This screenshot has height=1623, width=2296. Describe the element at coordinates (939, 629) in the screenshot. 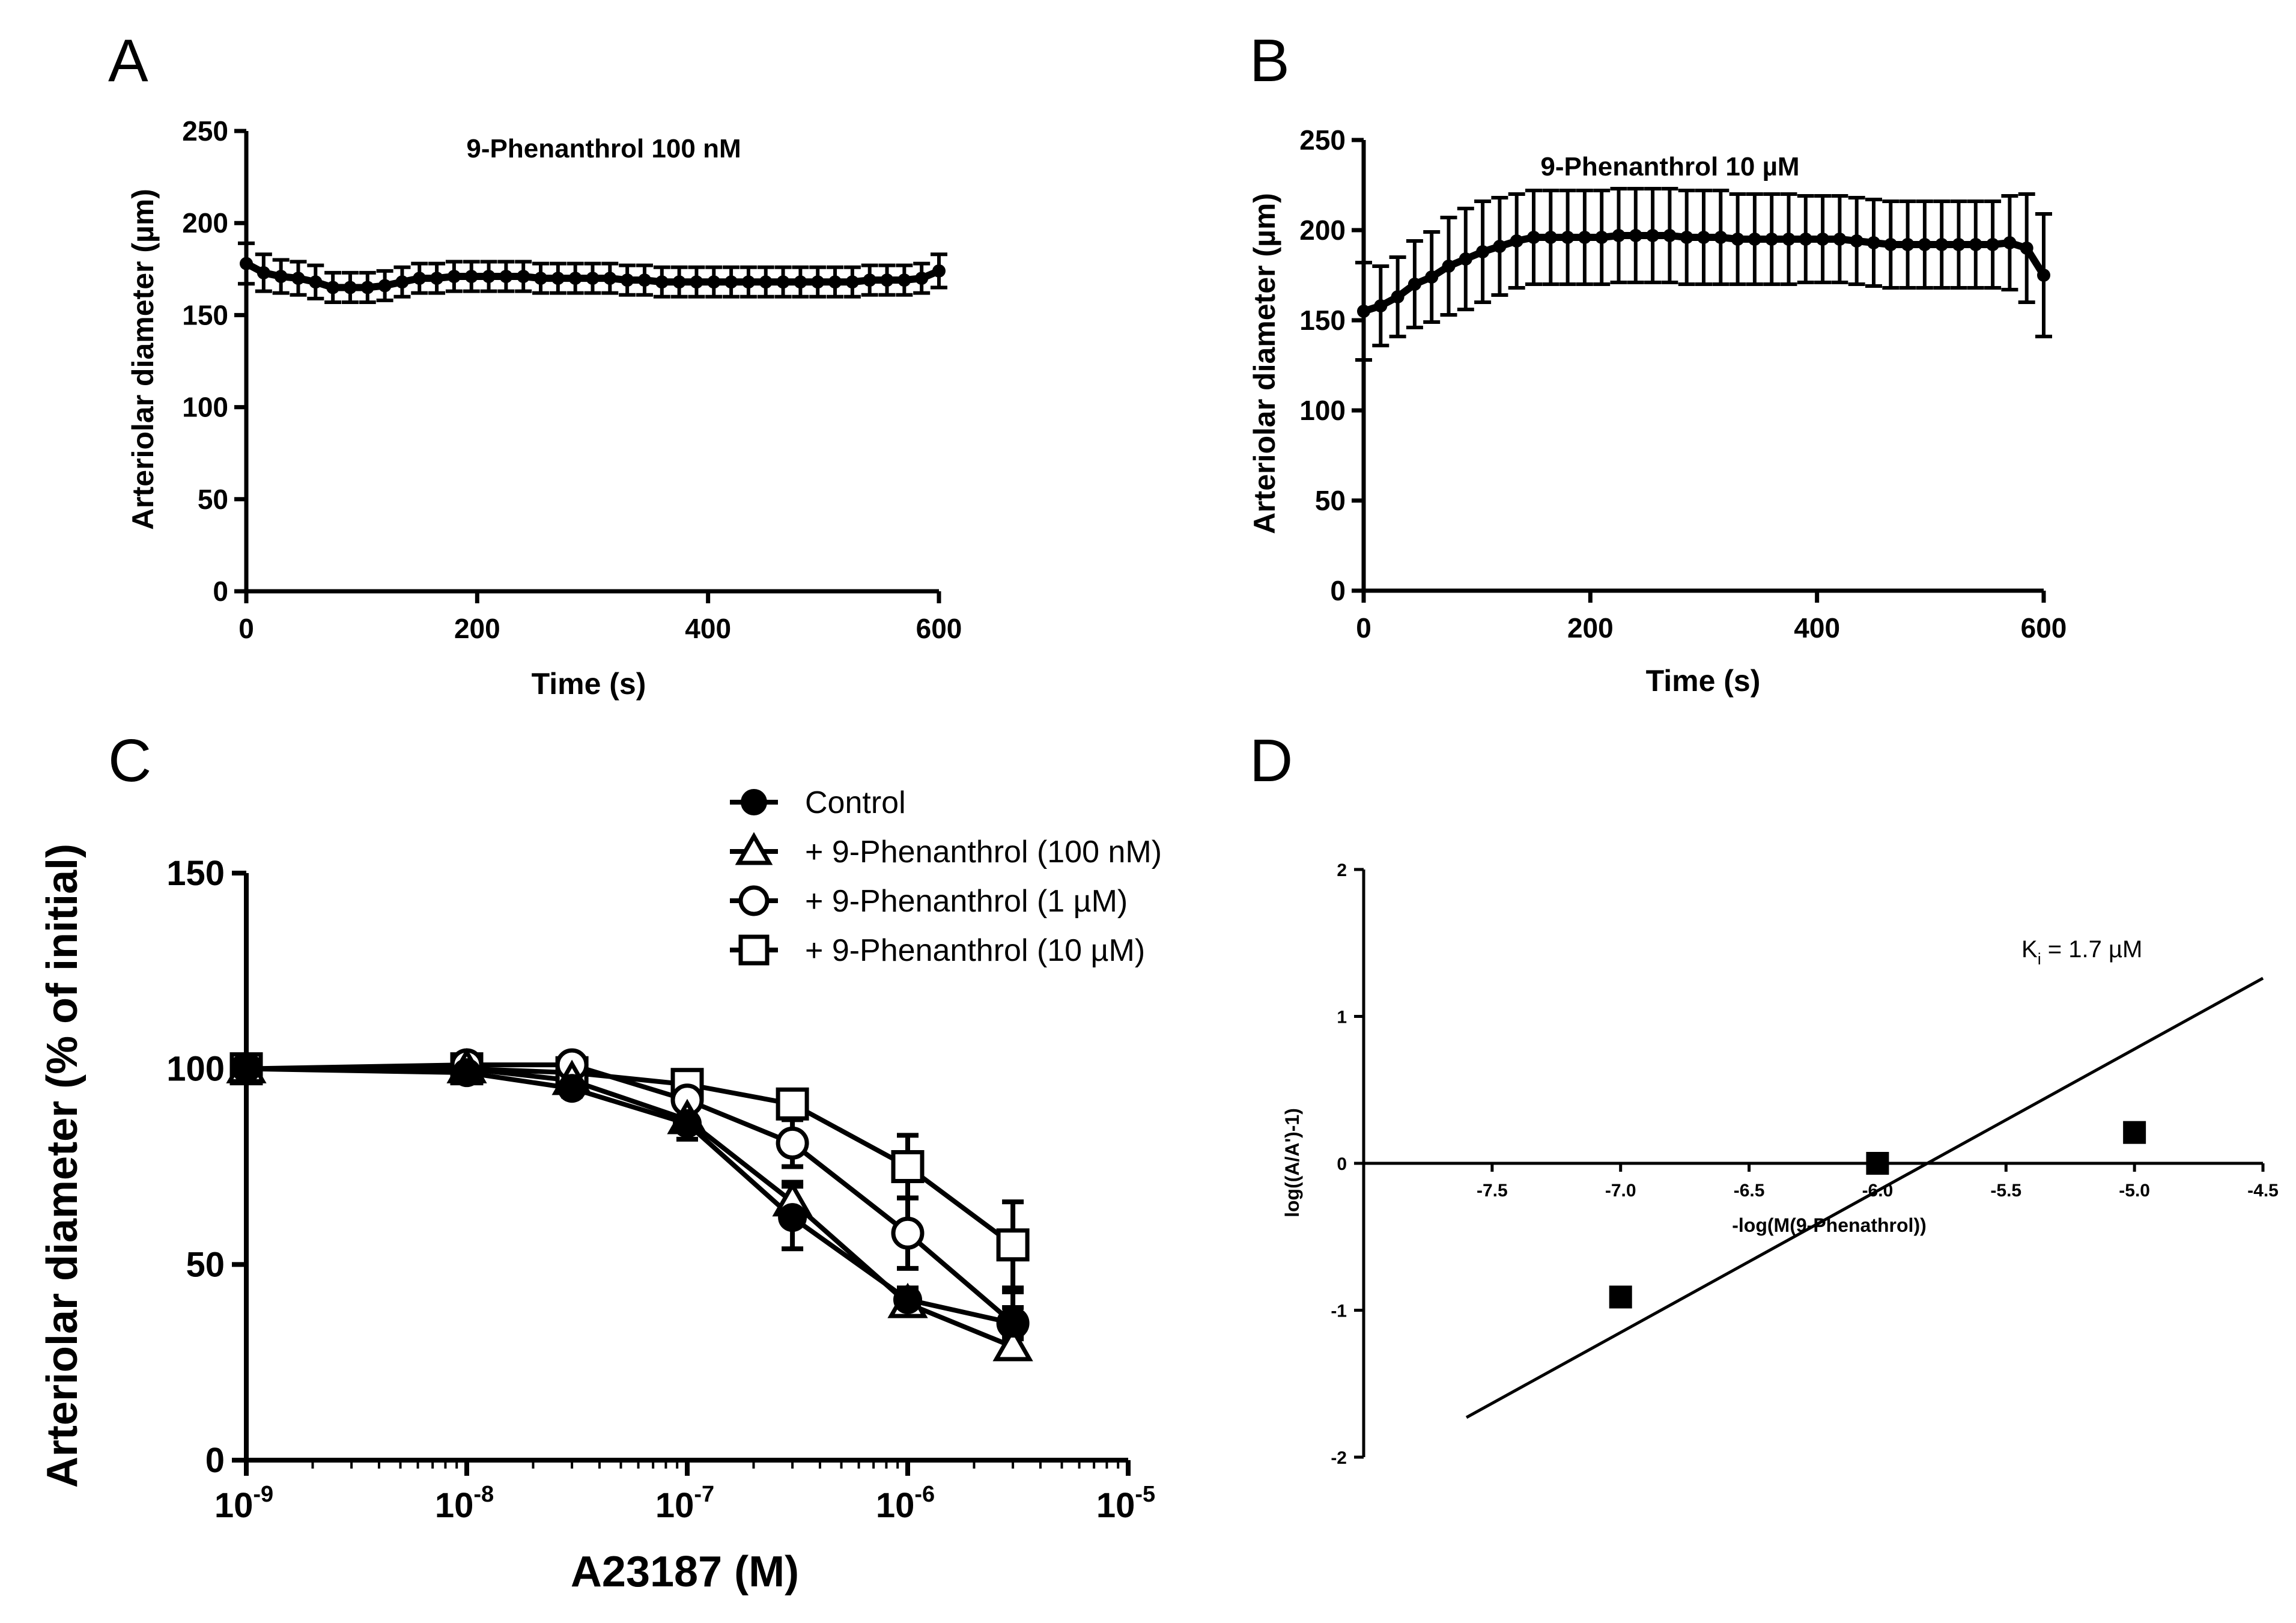

I see `panel-a-x-tick-label: 600` at that location.